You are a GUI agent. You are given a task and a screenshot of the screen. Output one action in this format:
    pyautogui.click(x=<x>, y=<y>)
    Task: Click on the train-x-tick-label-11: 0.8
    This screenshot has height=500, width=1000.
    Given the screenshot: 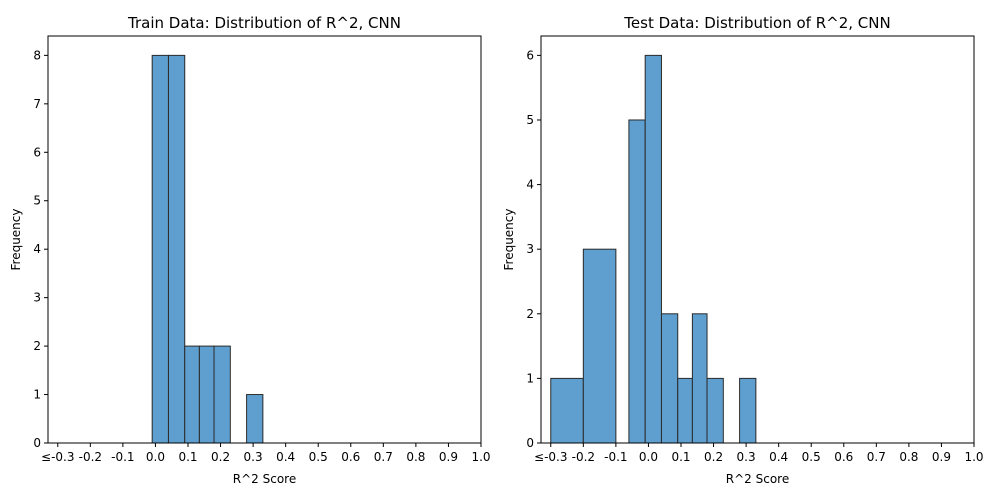 What is the action you would take?
    pyautogui.click(x=415, y=457)
    